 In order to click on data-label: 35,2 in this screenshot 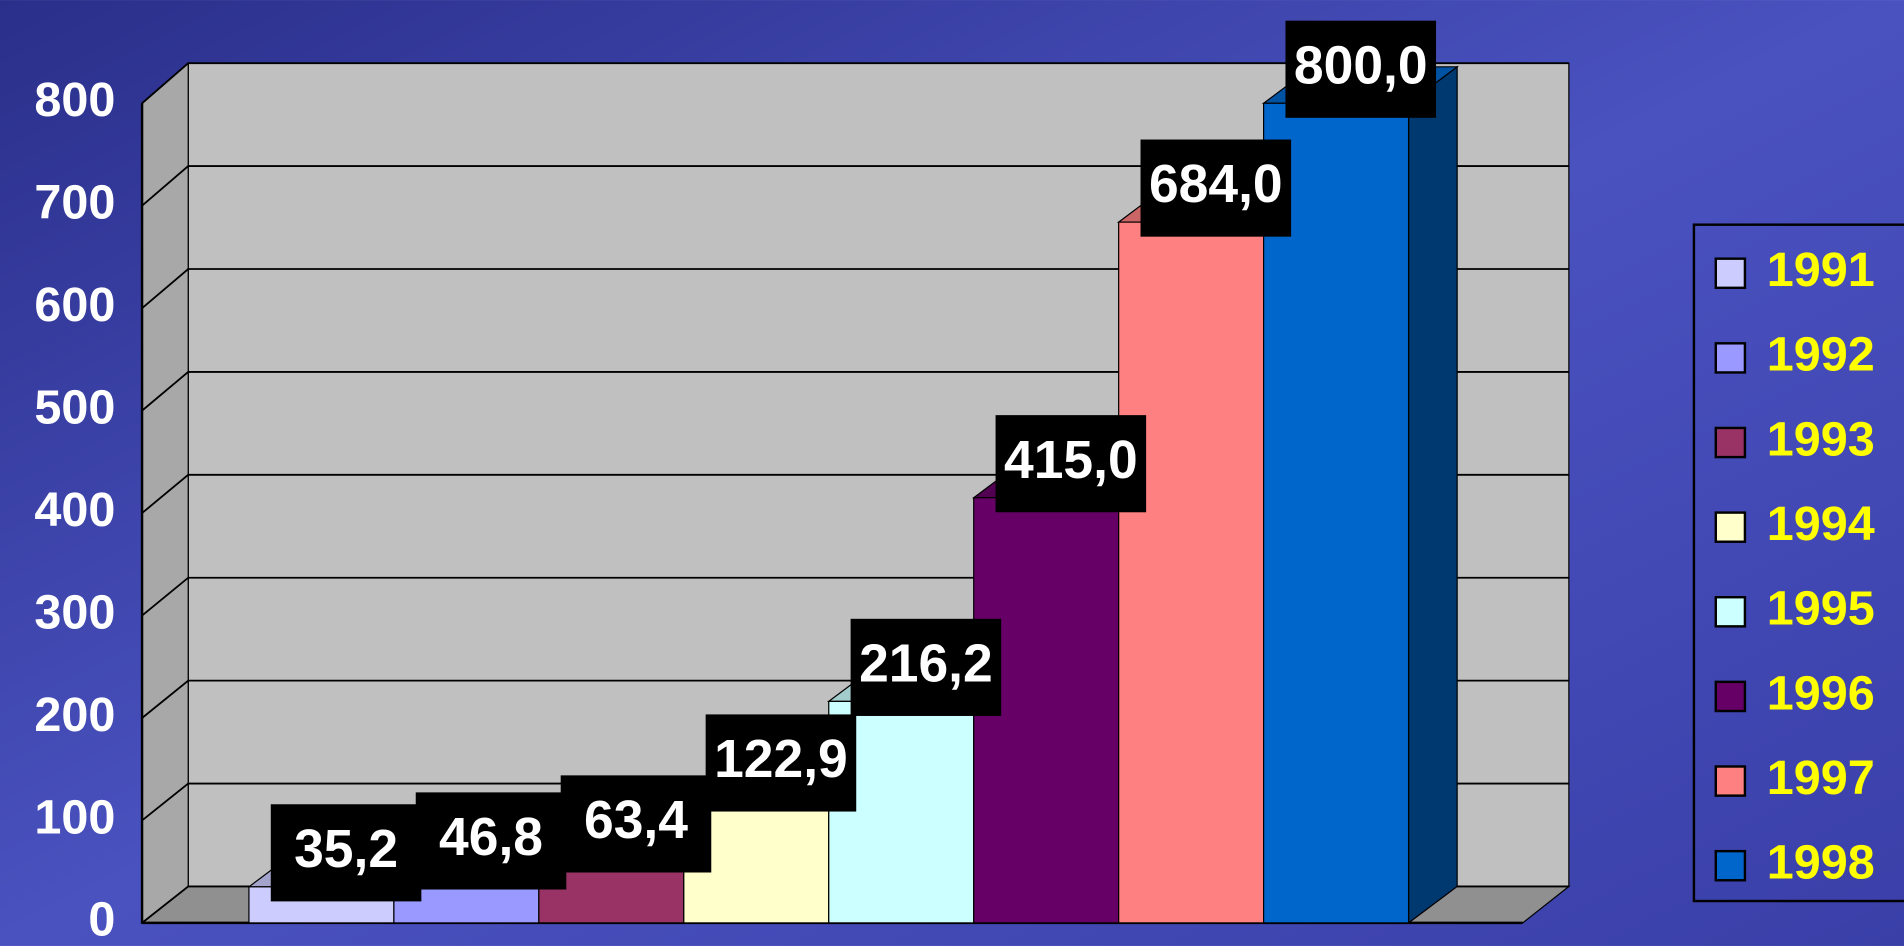, I will do `click(346, 849)`.